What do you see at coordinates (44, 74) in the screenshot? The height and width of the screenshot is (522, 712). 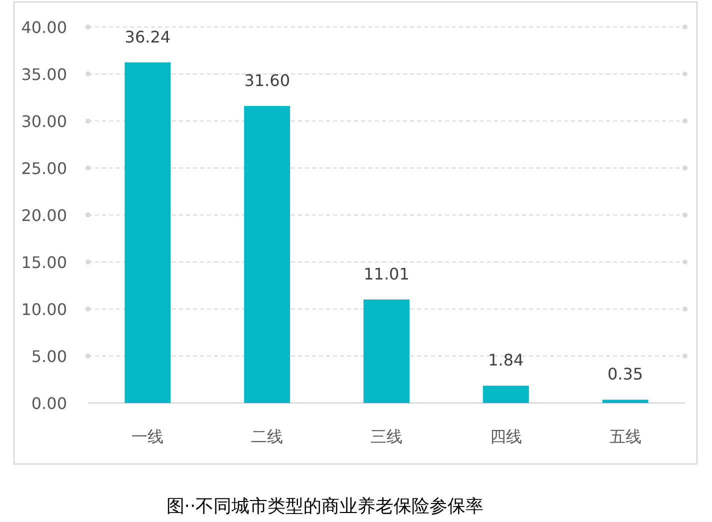 I see `y-tick-label: 35.00` at bounding box center [44, 74].